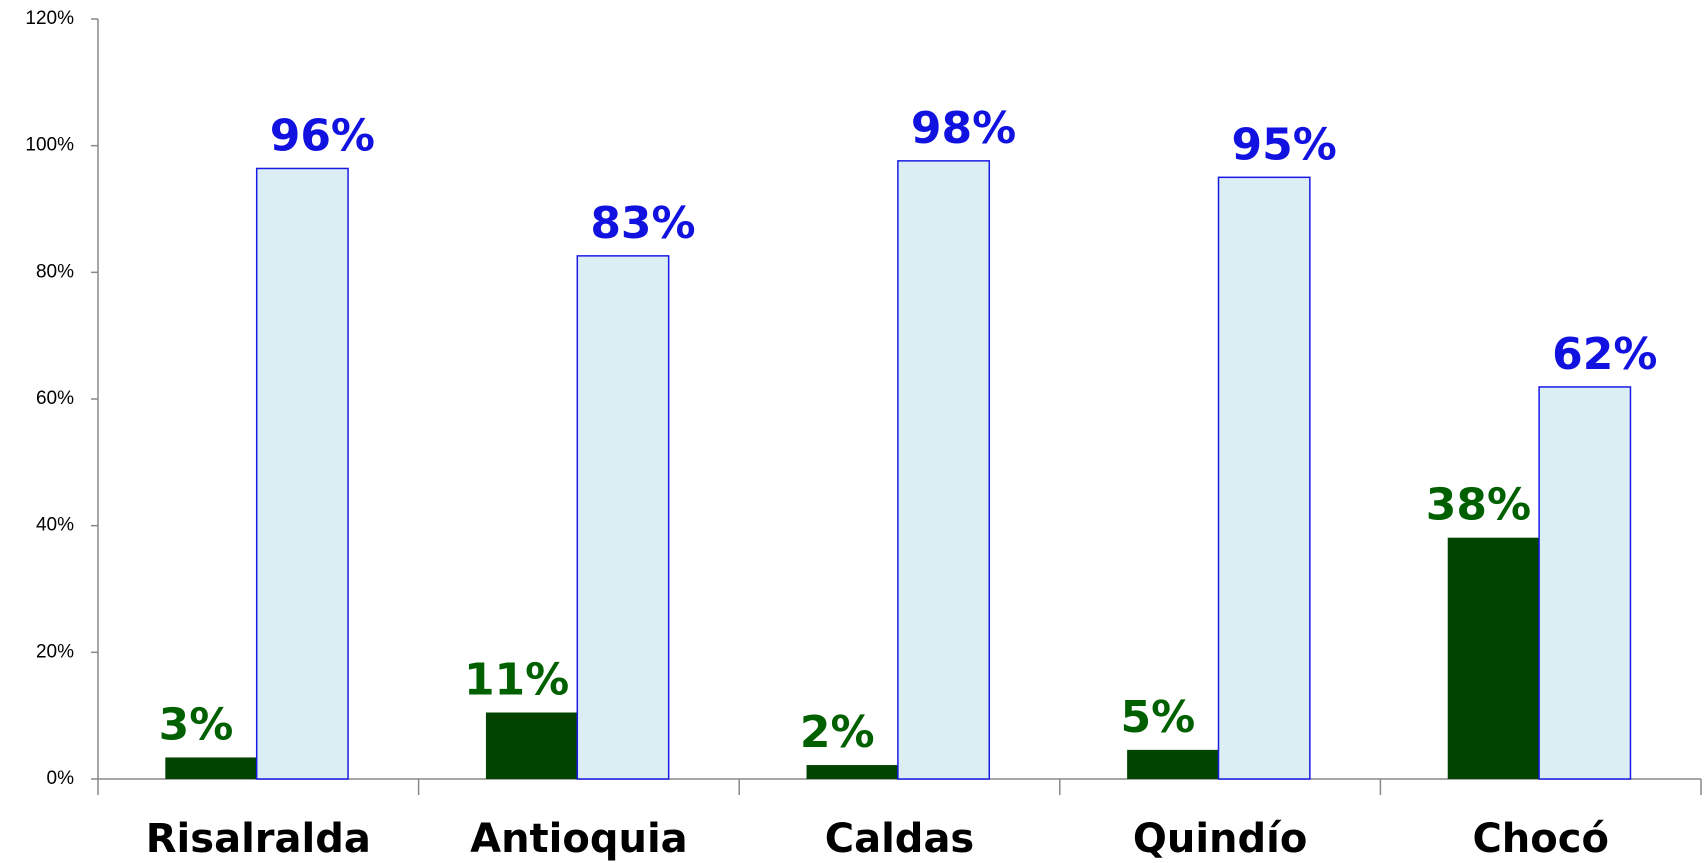 Image resolution: width=1708 pixels, height=863 pixels. What do you see at coordinates (61, 778) in the screenshot?
I see `y-tick-label: 0%` at bounding box center [61, 778].